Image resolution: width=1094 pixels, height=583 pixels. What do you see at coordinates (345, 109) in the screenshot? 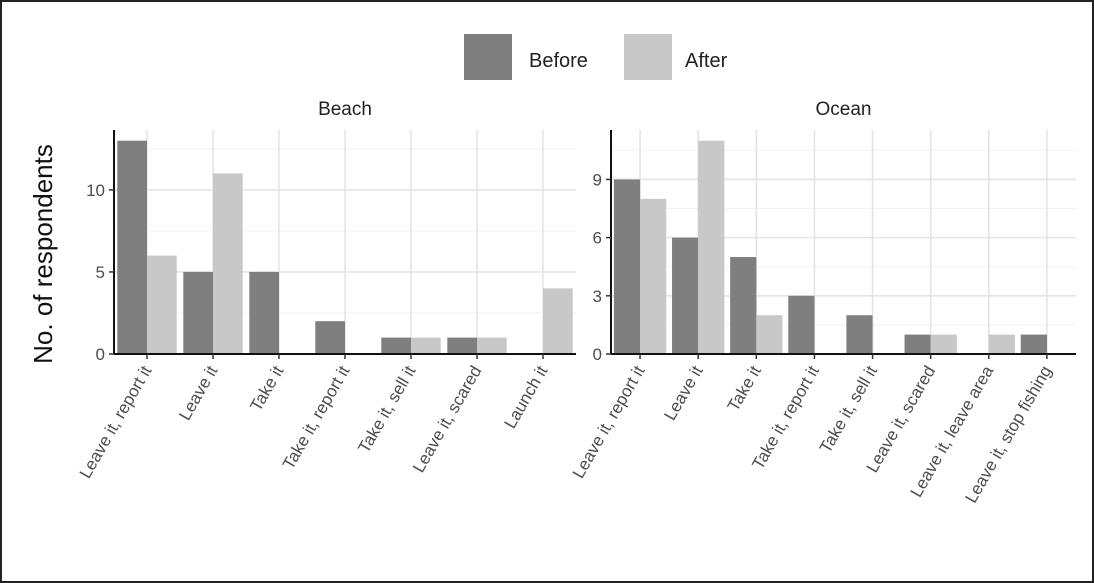
I see `panel-title: Beach` at bounding box center [345, 109].